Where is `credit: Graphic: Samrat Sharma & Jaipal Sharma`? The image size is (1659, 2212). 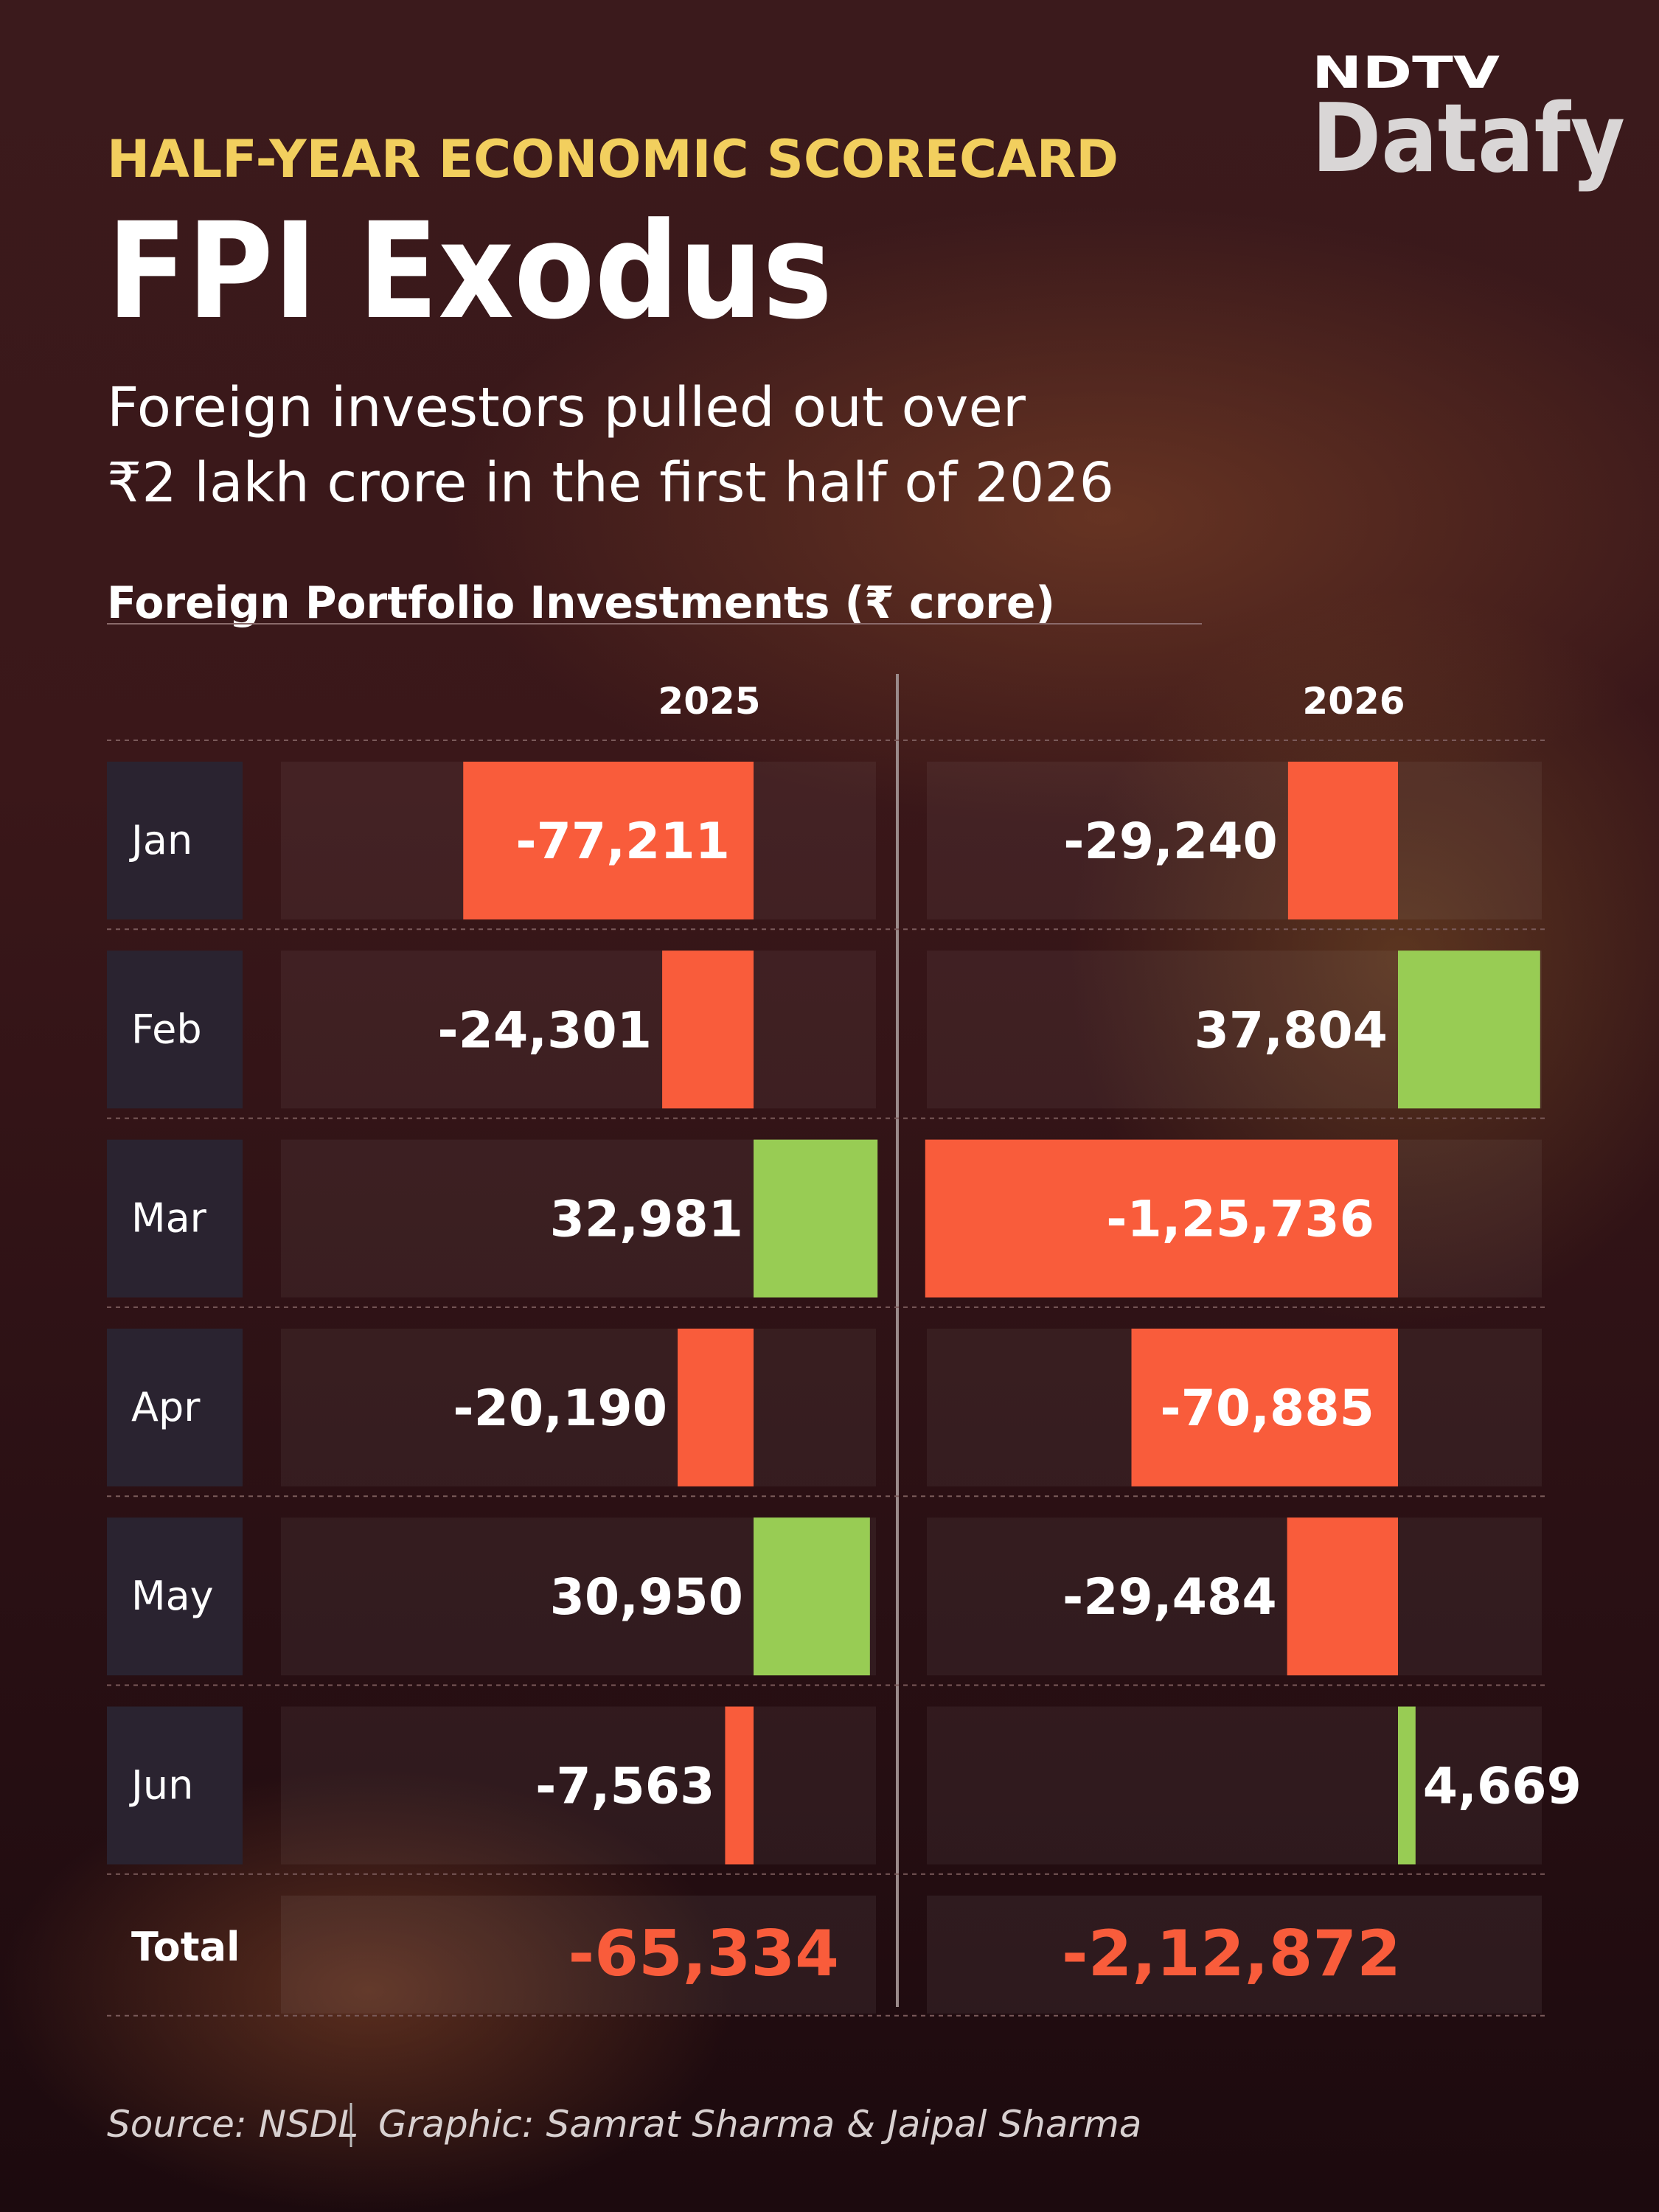
credit: Graphic: Samrat Sharma & Jaipal Sharma is located at coordinates (759, 2124).